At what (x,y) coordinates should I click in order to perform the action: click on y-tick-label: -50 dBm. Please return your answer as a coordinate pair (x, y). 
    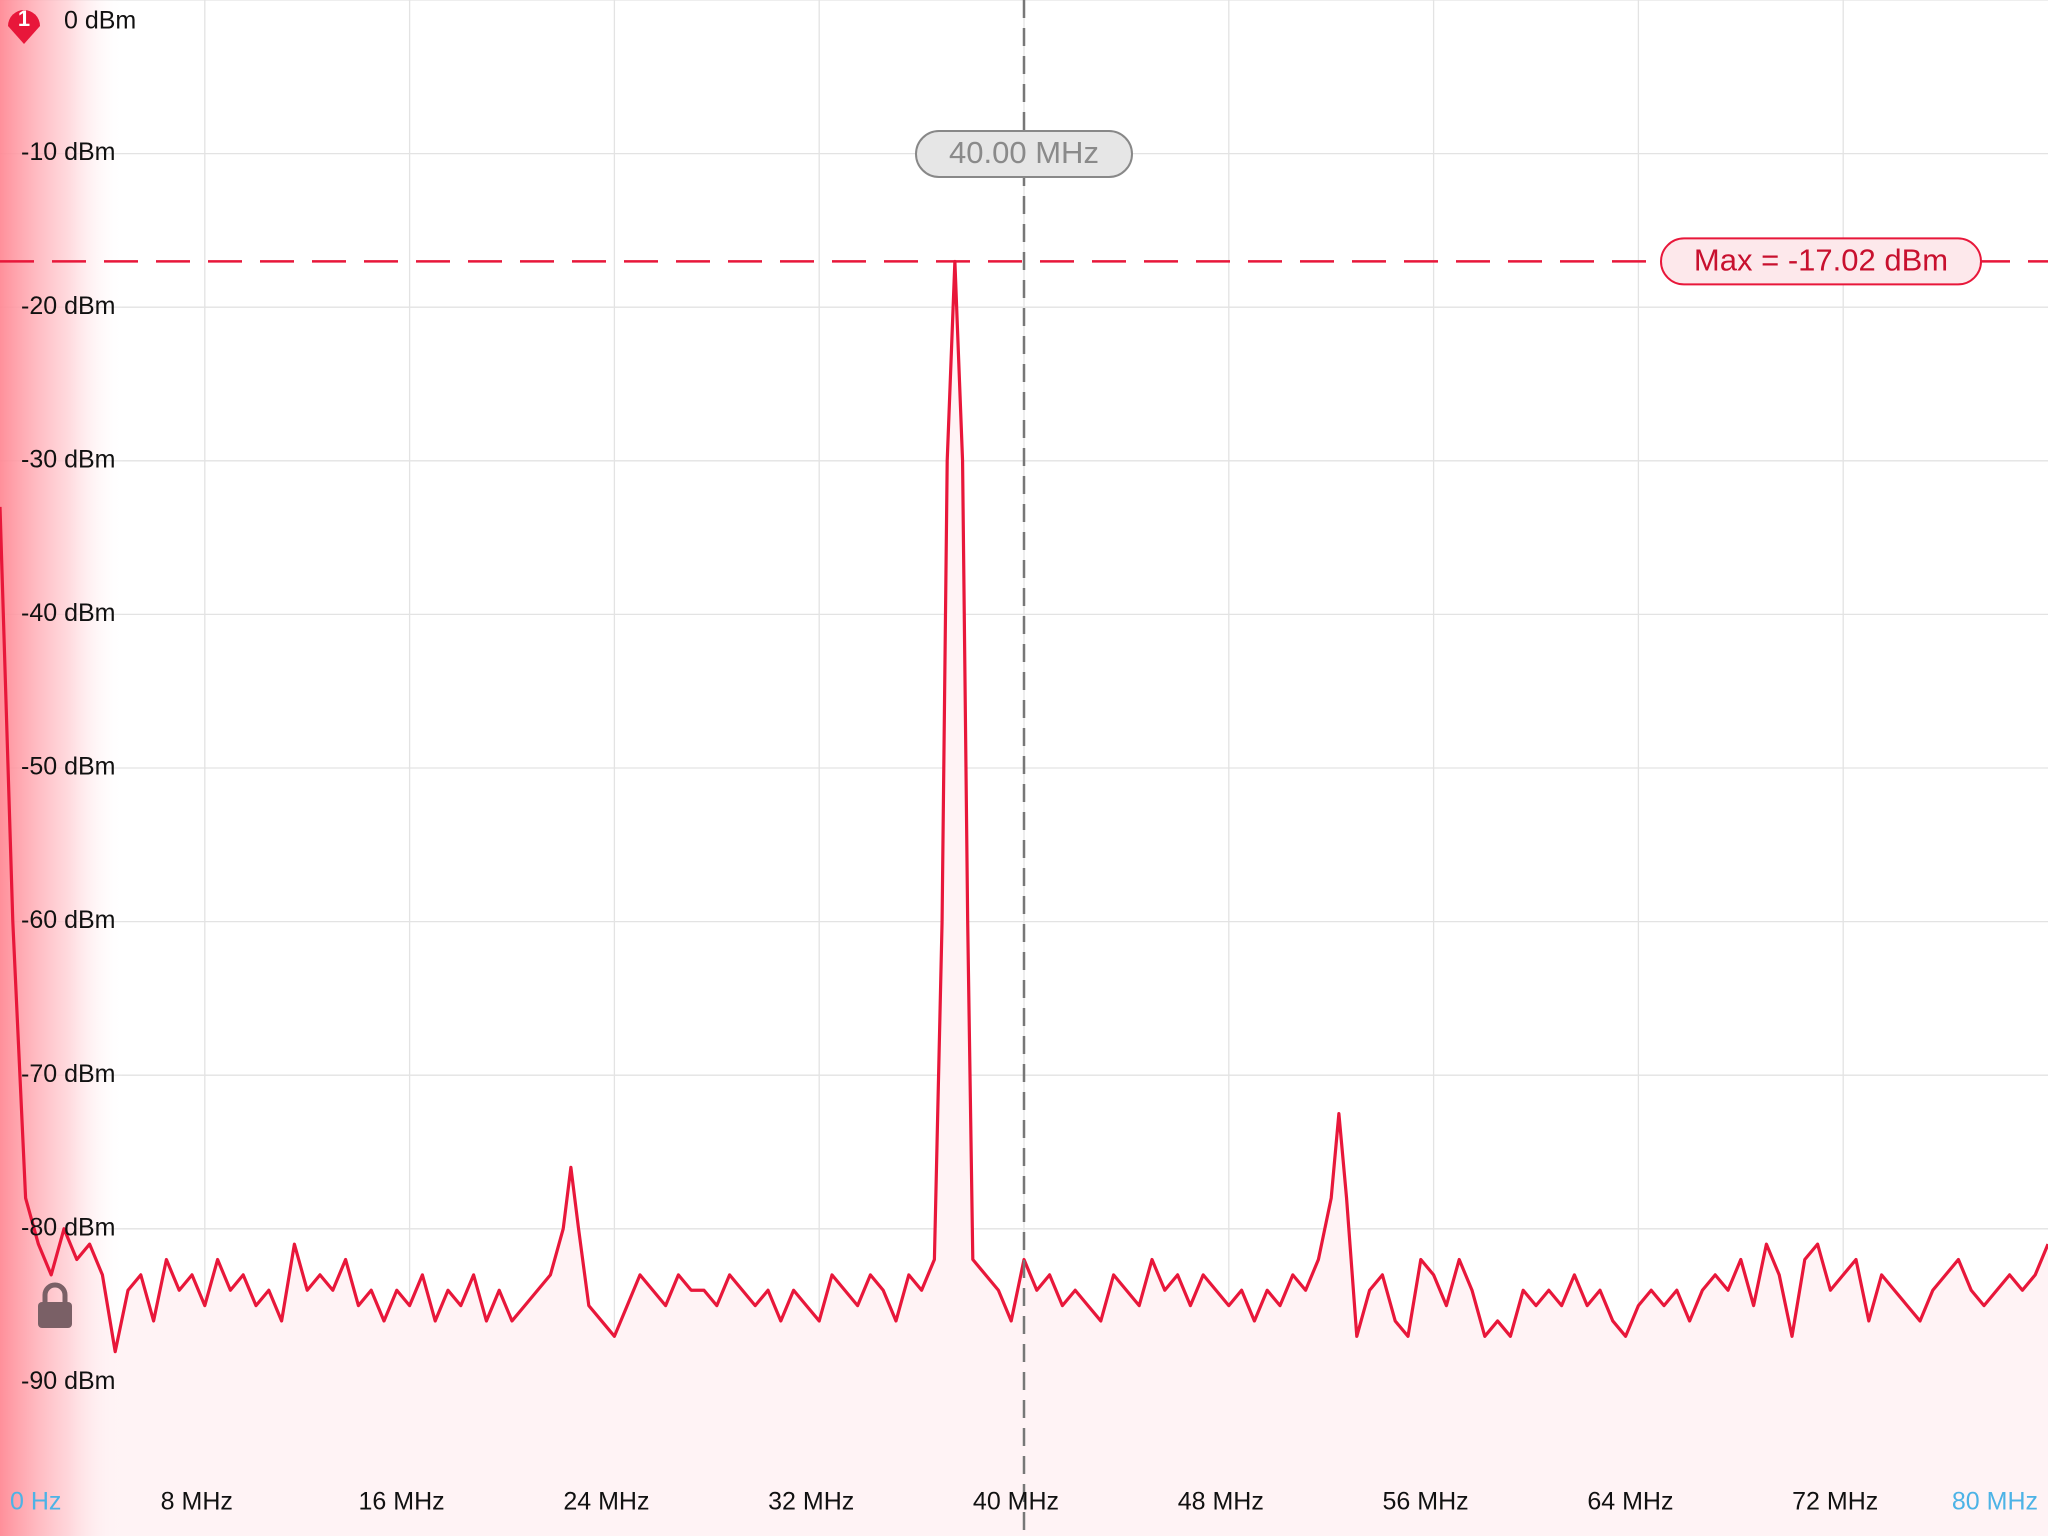
    Looking at the image, I should click on (68, 767).